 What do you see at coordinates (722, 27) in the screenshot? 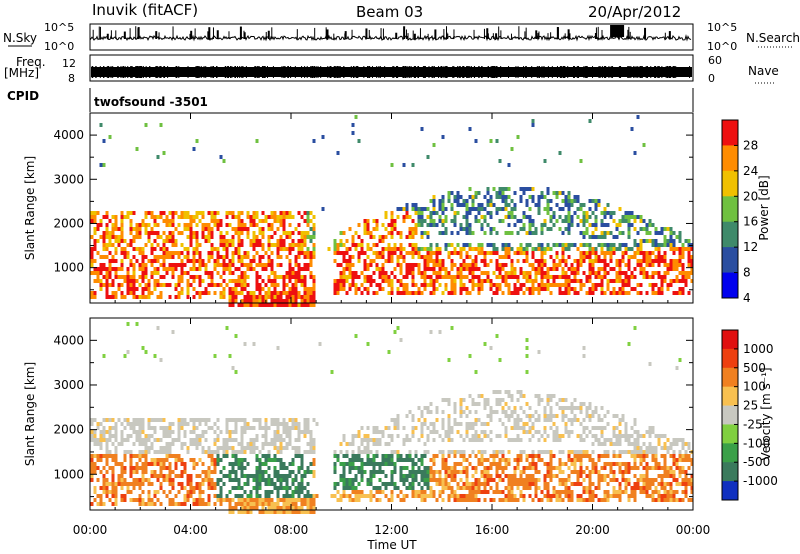
I see `sky-tick-top-right: 10^5` at bounding box center [722, 27].